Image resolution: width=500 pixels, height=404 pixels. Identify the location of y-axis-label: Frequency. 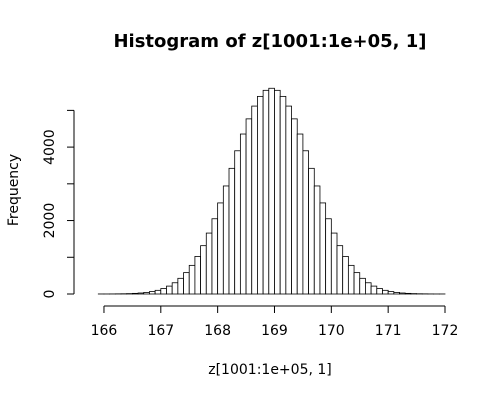
(14, 190).